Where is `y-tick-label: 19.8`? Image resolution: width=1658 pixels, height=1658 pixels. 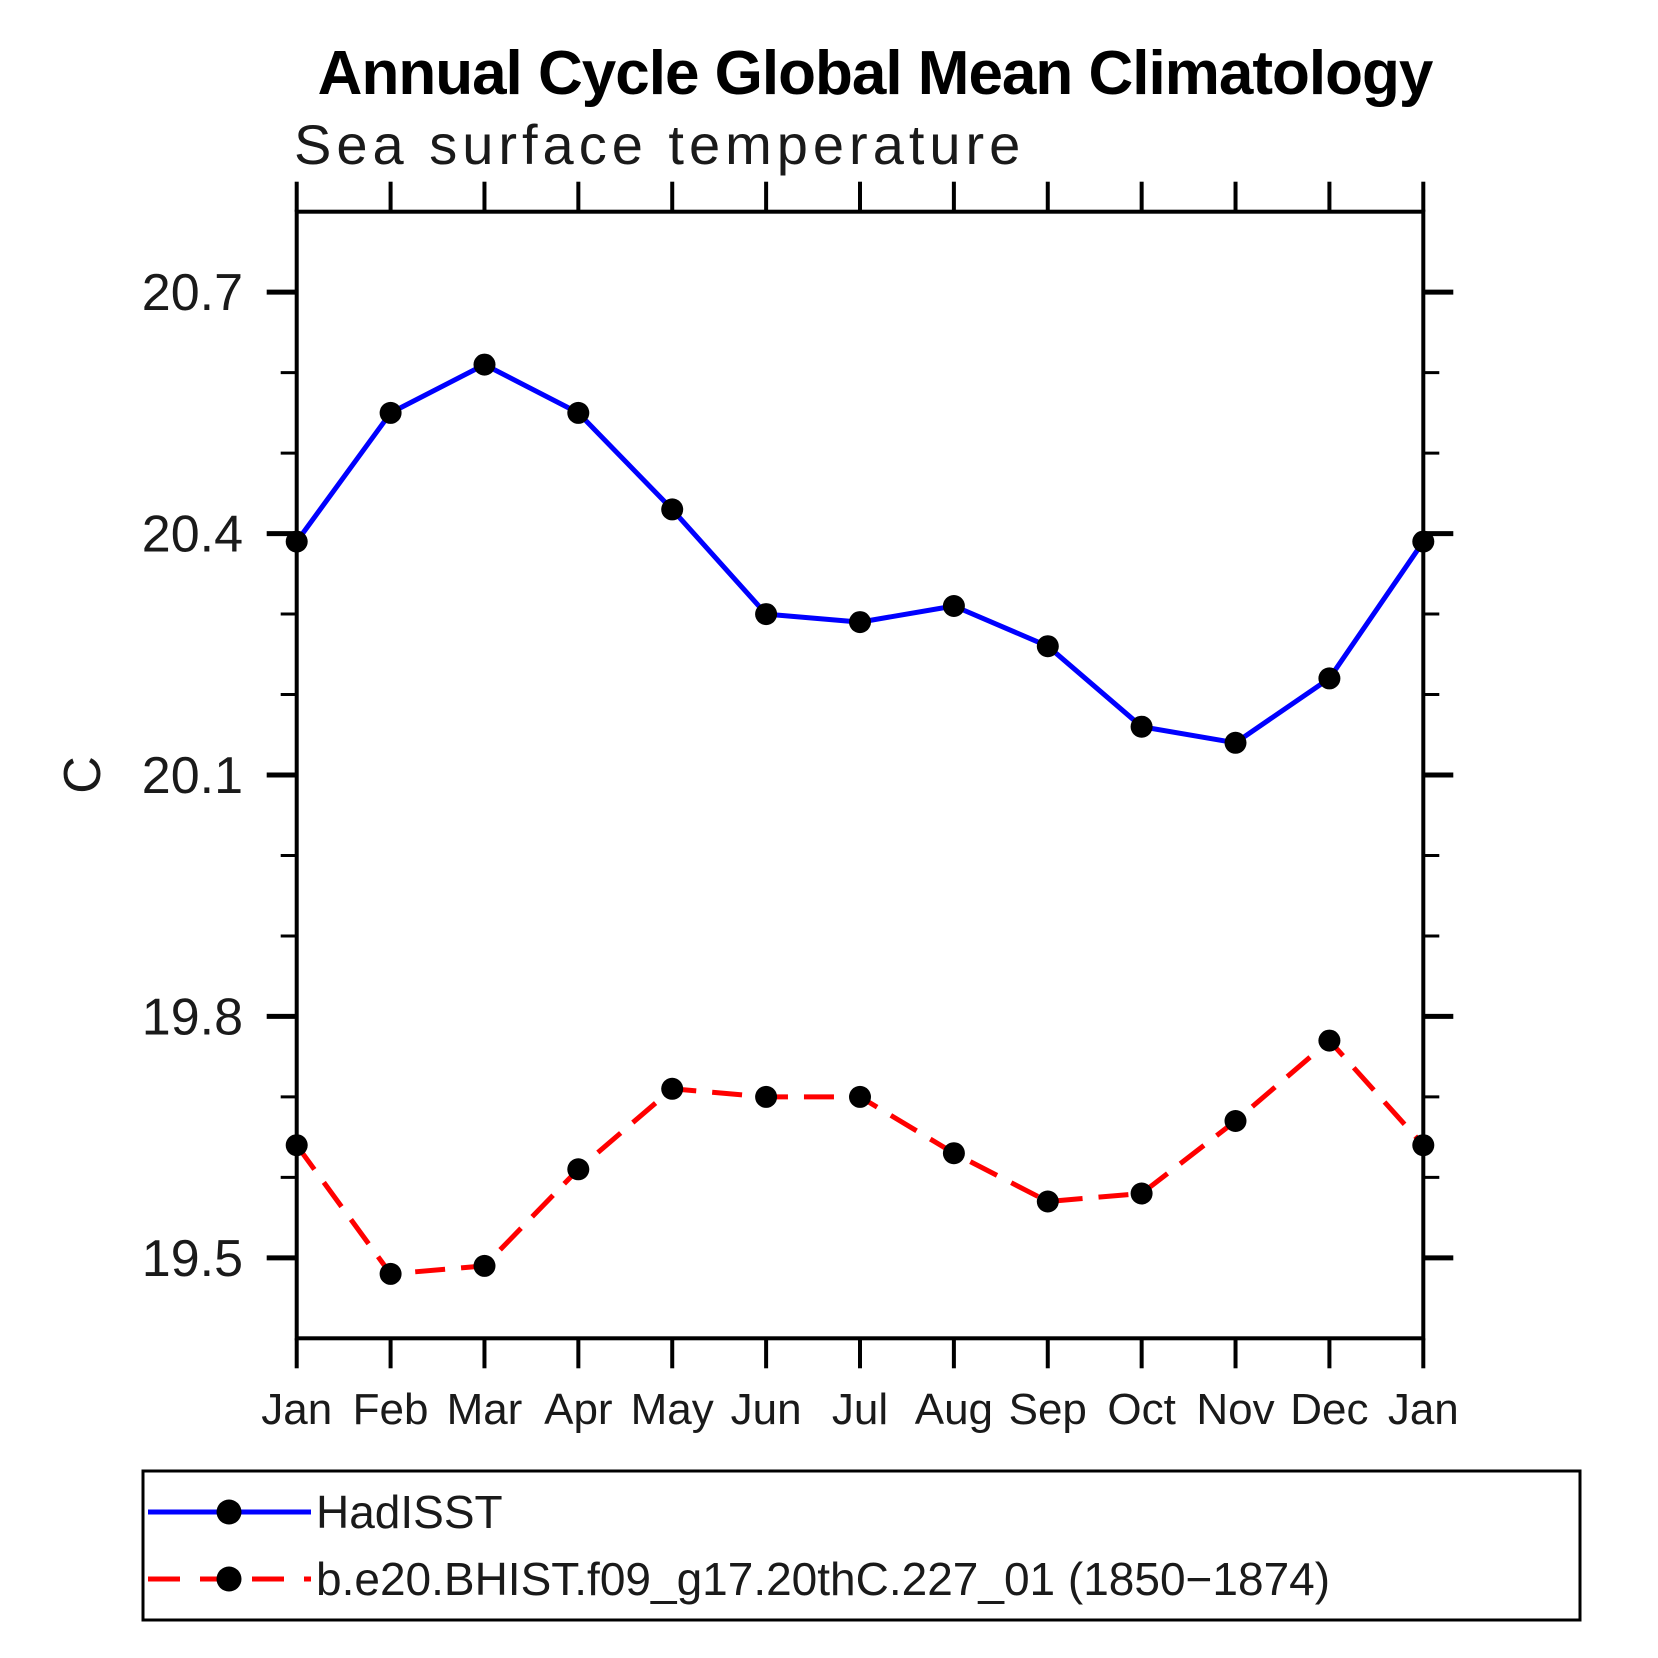
y-tick-label: 19.8 is located at coordinates (192, 1017).